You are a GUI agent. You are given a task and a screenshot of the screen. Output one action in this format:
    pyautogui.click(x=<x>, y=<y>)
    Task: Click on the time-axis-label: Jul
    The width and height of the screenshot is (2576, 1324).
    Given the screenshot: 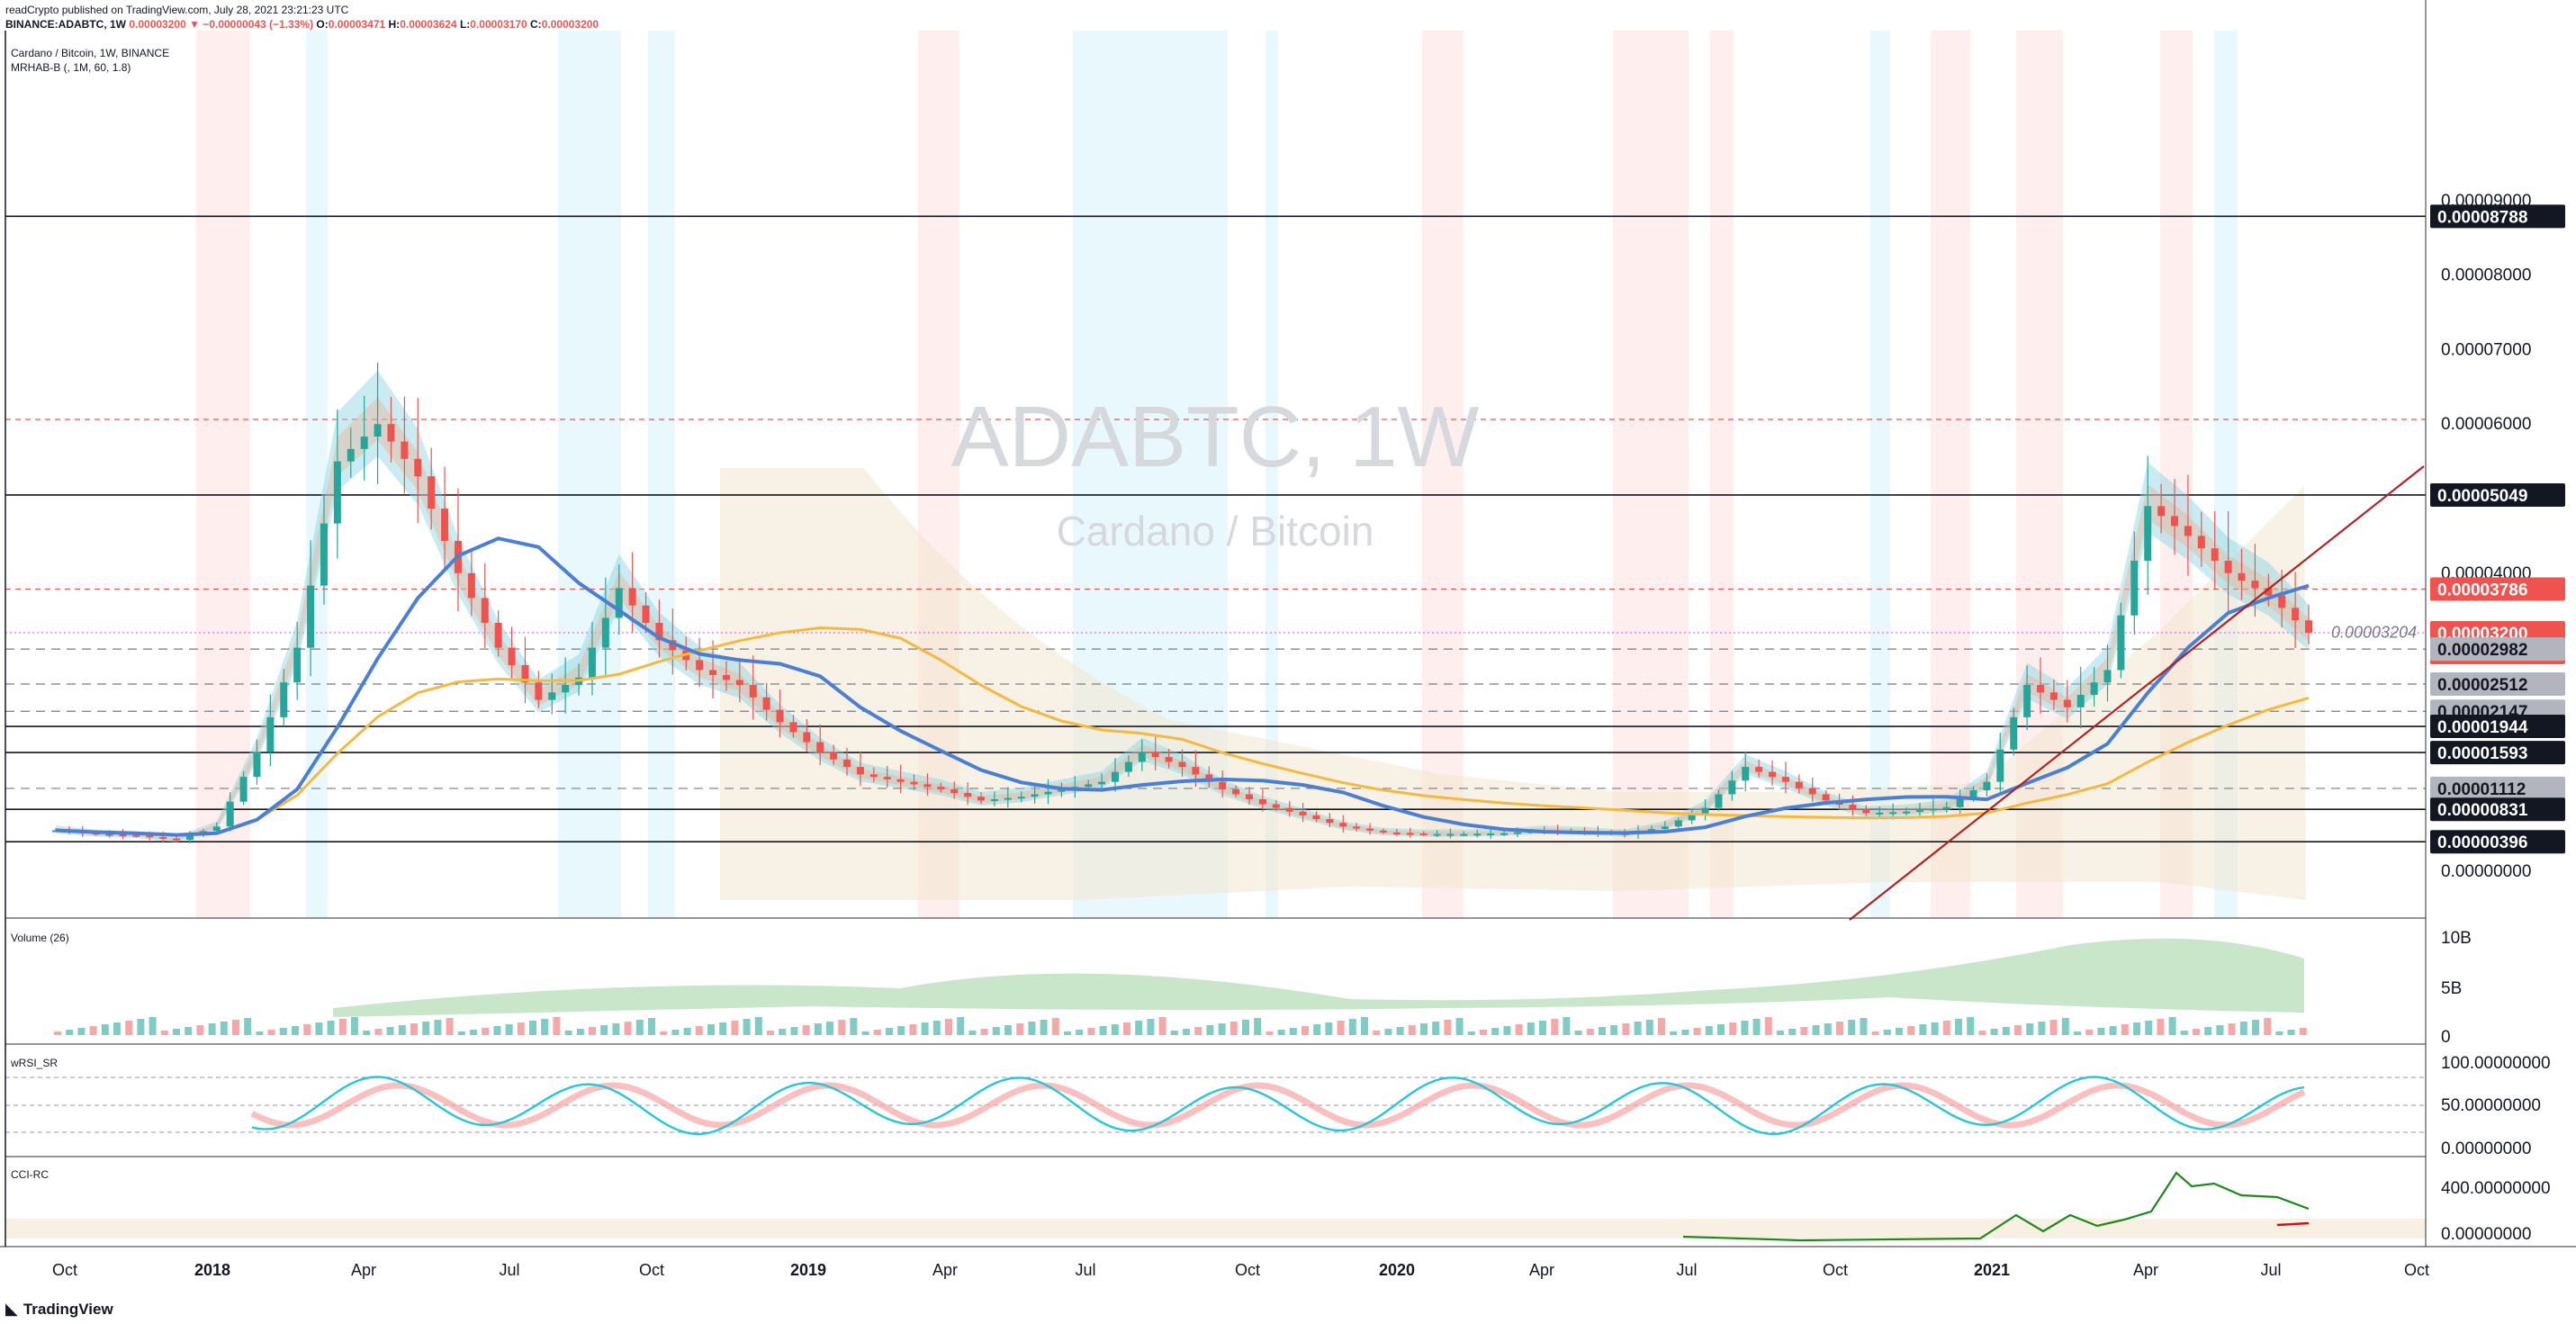 What is the action you would take?
    pyautogui.click(x=1085, y=1270)
    